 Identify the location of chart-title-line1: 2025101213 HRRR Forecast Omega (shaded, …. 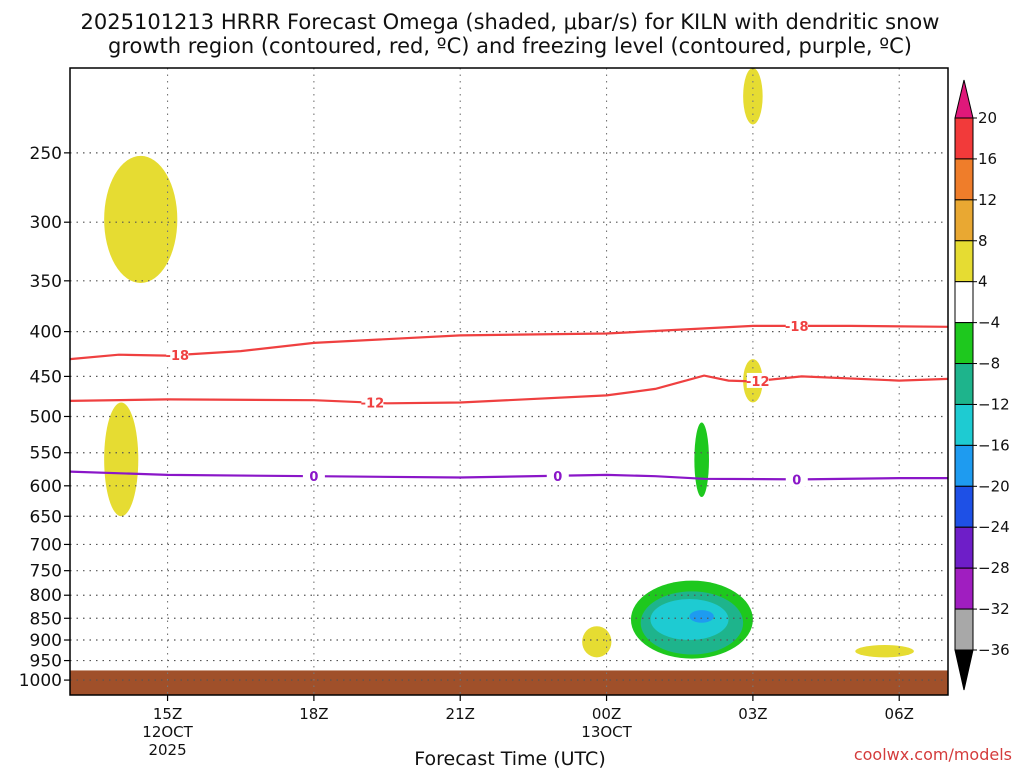
(510, 22).